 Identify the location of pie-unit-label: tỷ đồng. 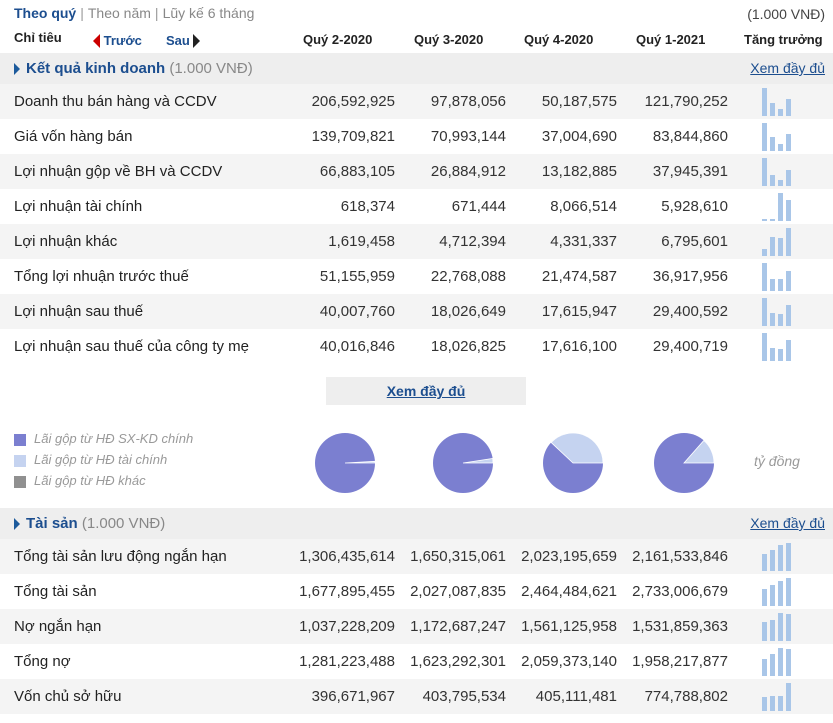
(777, 461).